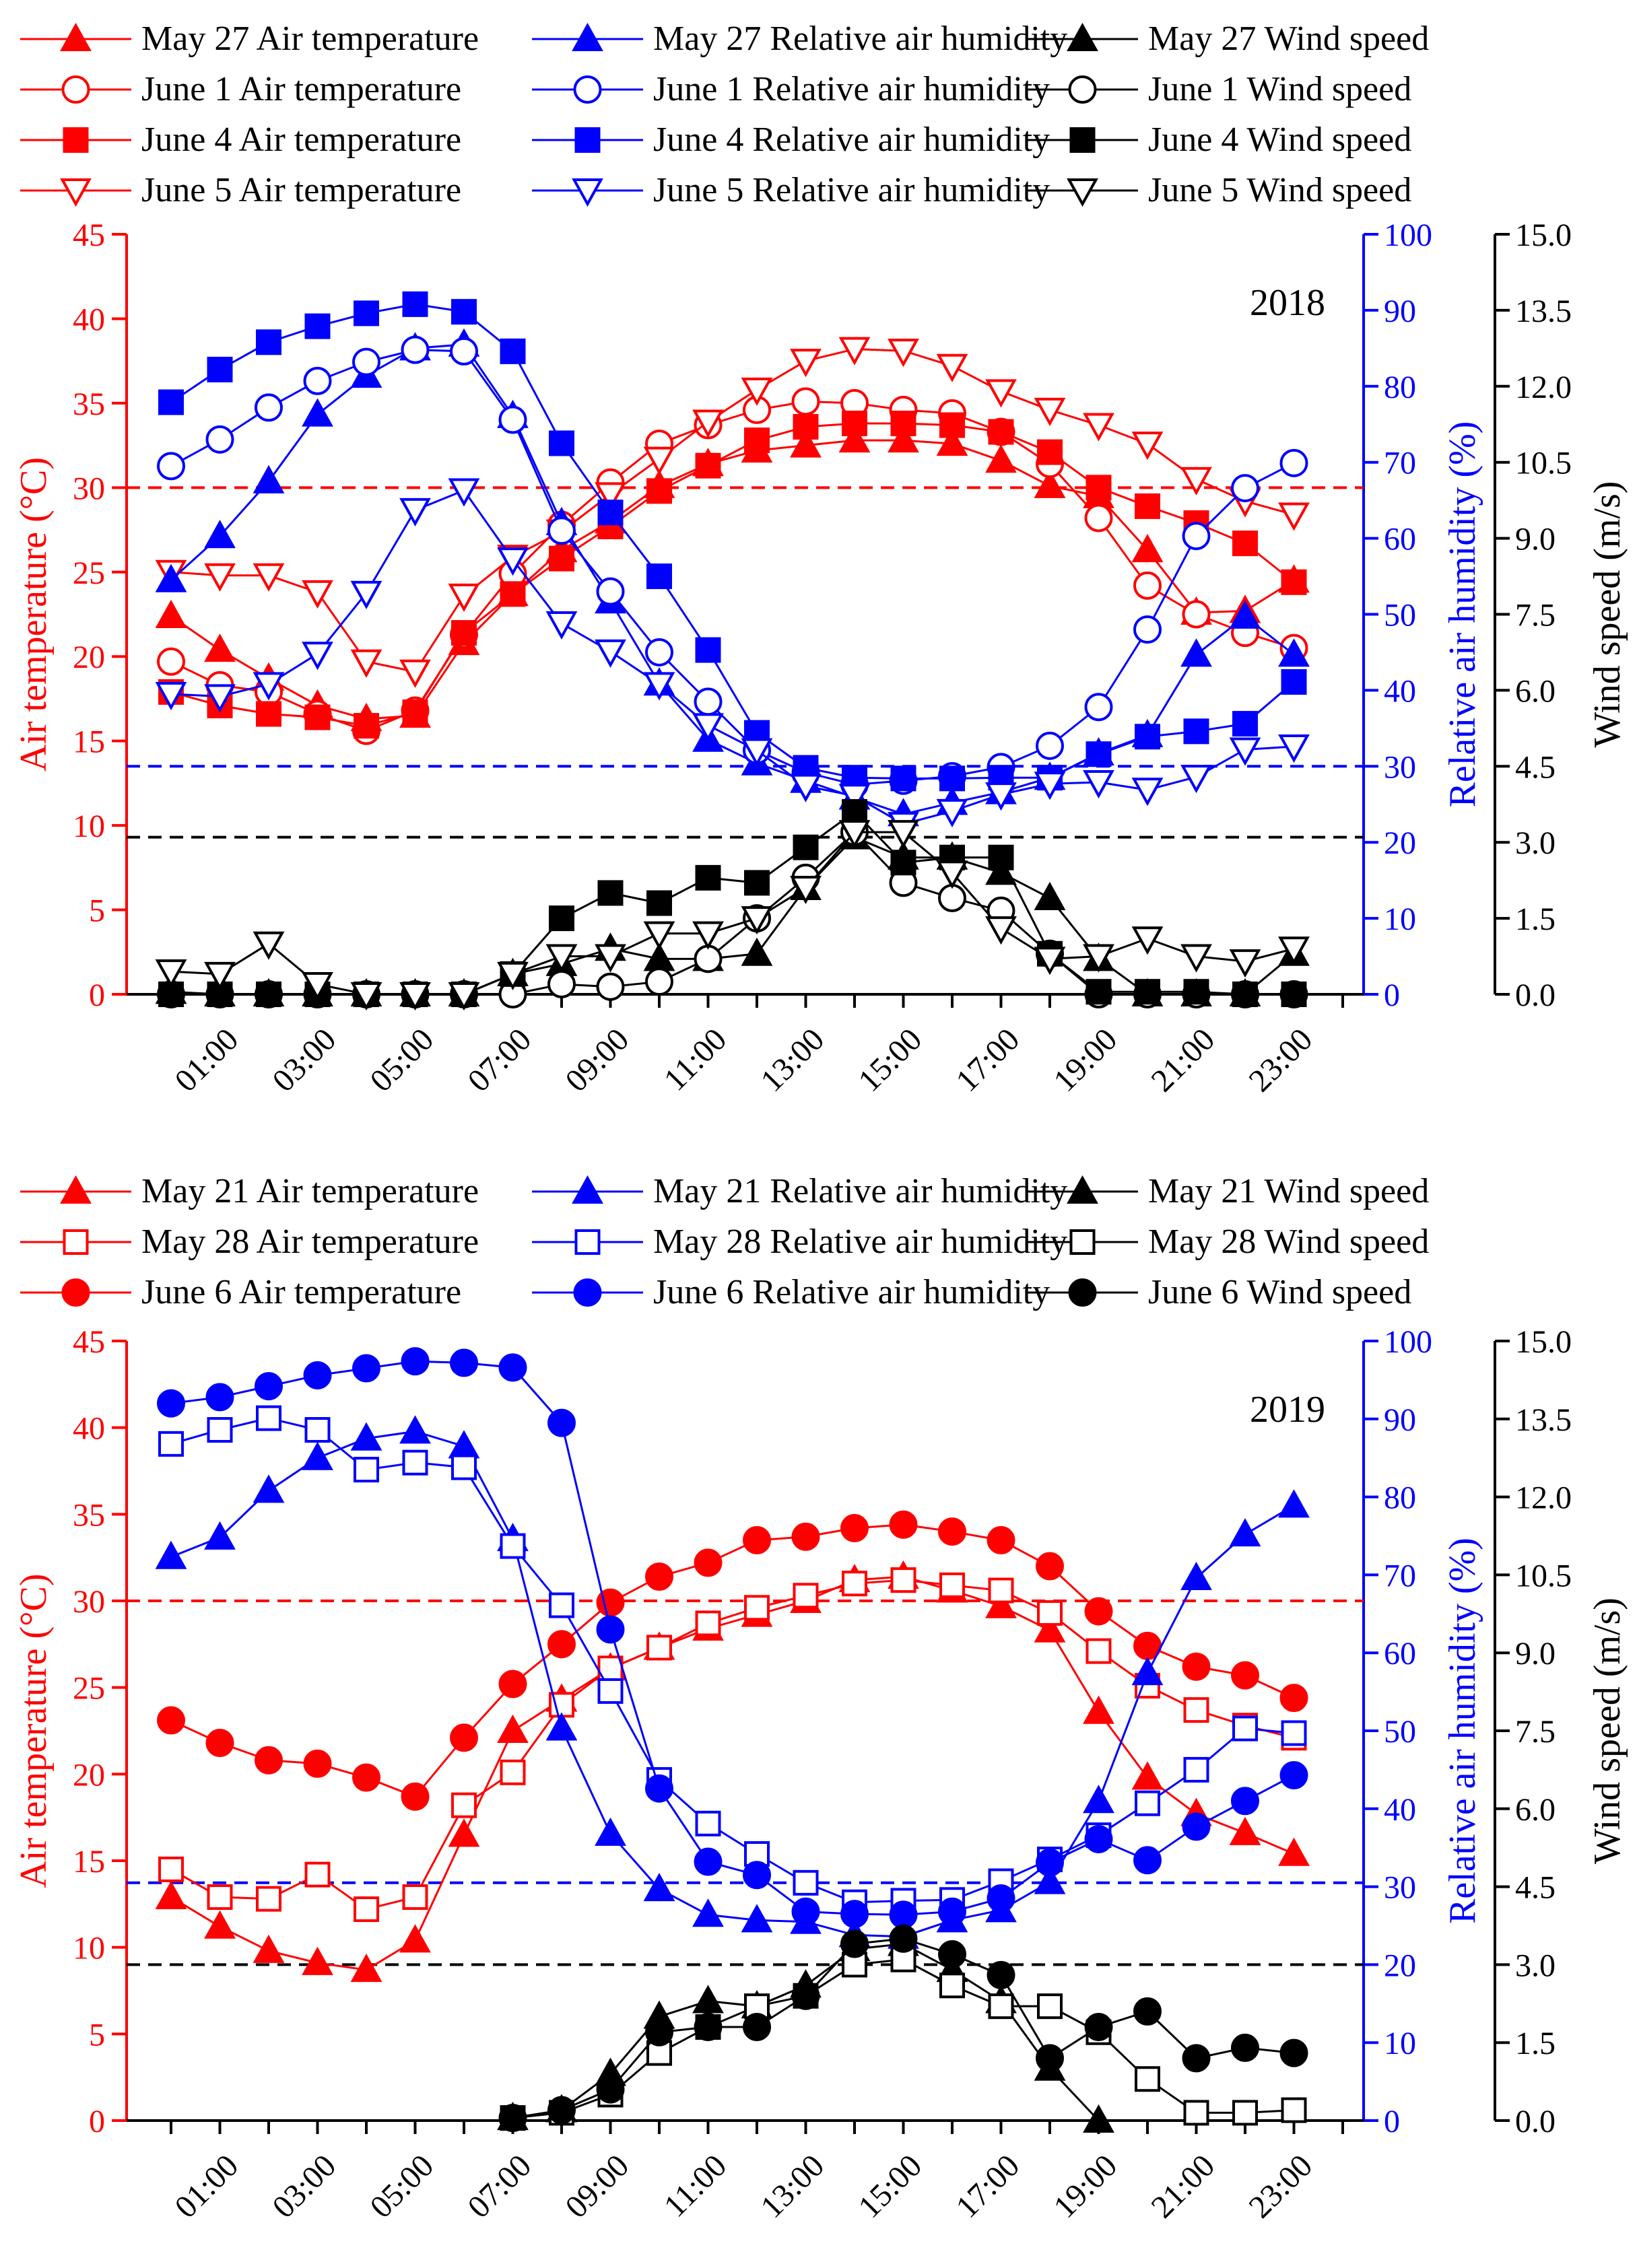 Image resolution: width=1637 pixels, height=2268 pixels. What do you see at coordinates (1400, 1420) in the screenshot?
I see `humidity-tick-label: 90` at bounding box center [1400, 1420].